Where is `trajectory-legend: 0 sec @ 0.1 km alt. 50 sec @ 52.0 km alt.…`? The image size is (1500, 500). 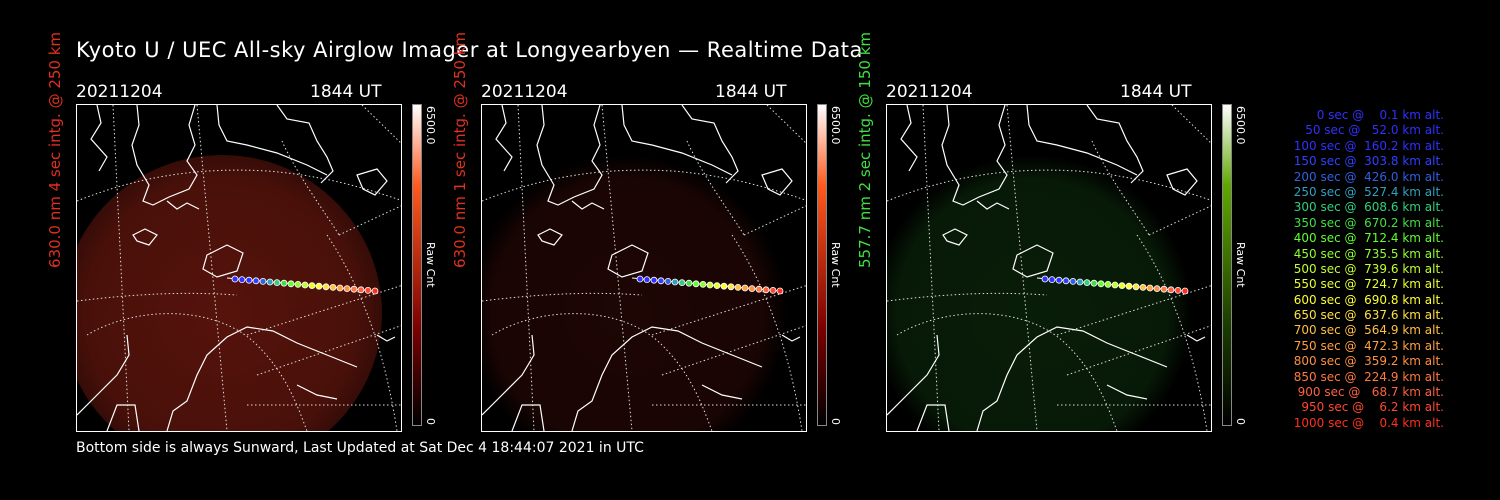
trajectory-legend: 0 sec @ 0.1 km alt. 50 sec @ 52.0 km alt.… is located at coordinates (1351, 269).